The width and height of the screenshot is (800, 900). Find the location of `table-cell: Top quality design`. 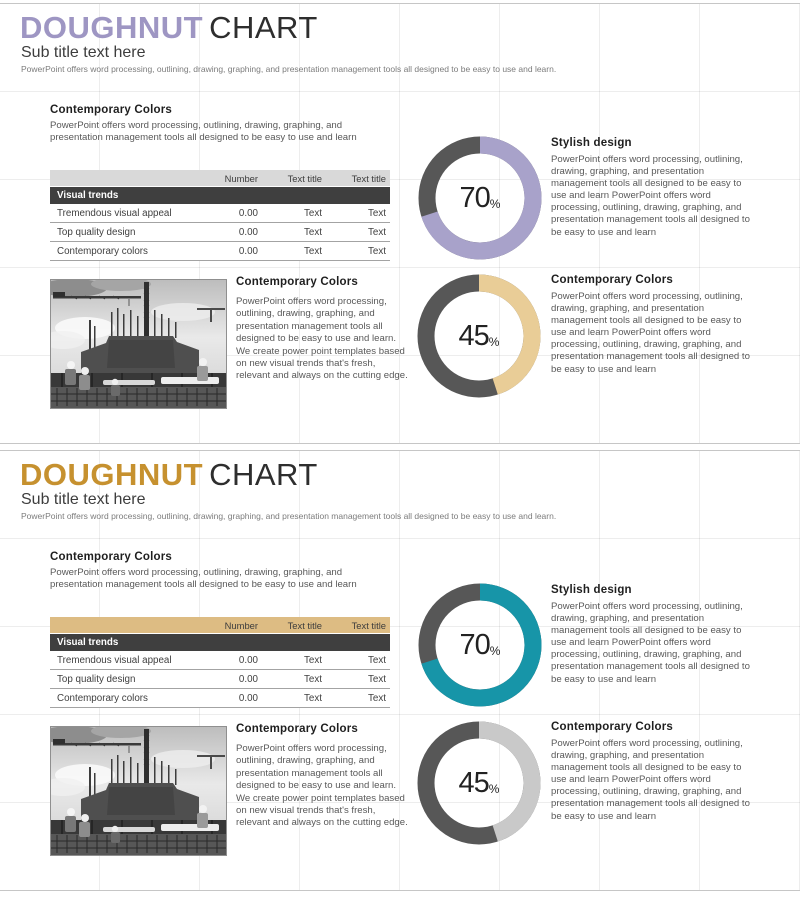

table-cell: Top quality design is located at coordinates (96, 679).